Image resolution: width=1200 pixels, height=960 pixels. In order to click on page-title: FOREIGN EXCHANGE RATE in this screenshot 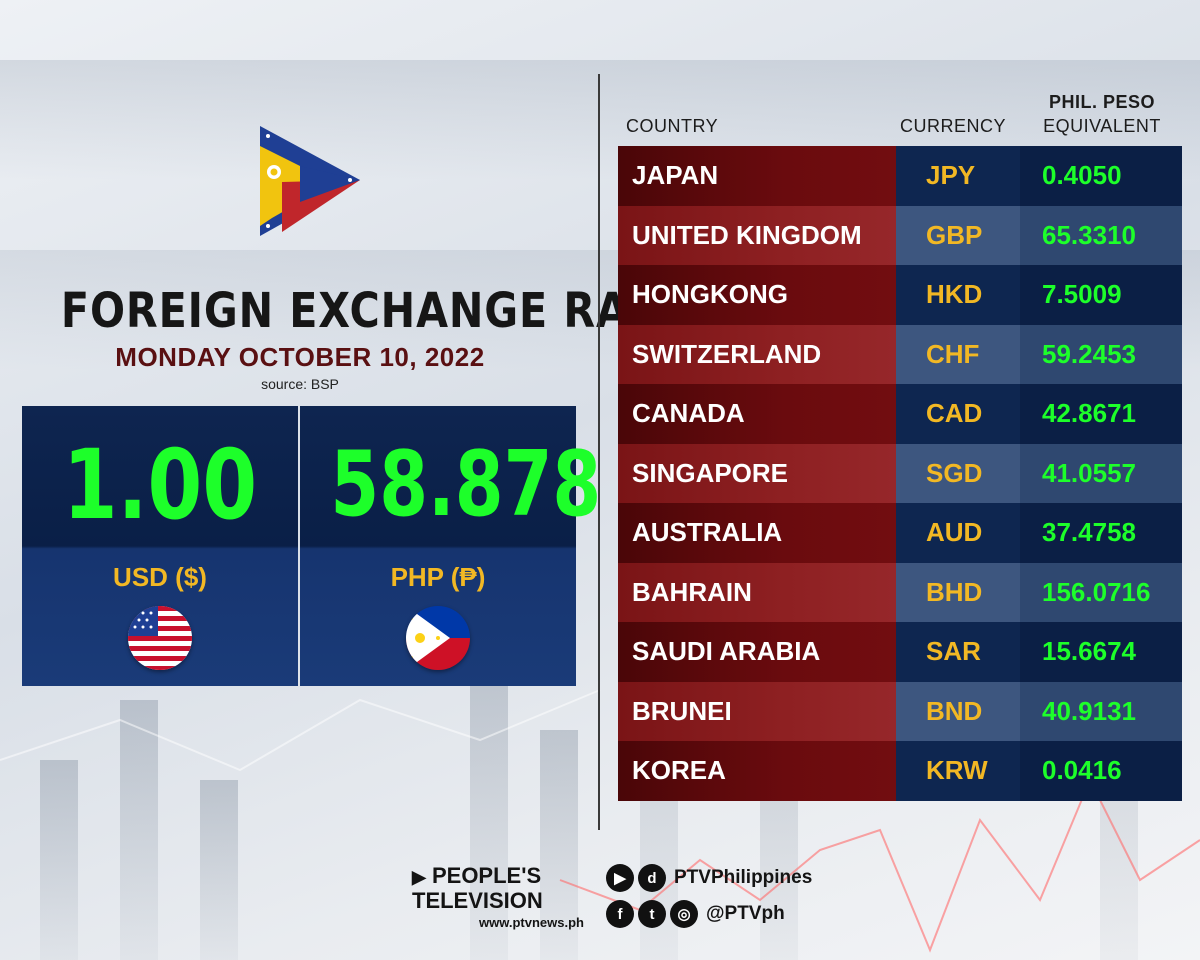, I will do `click(372, 311)`.